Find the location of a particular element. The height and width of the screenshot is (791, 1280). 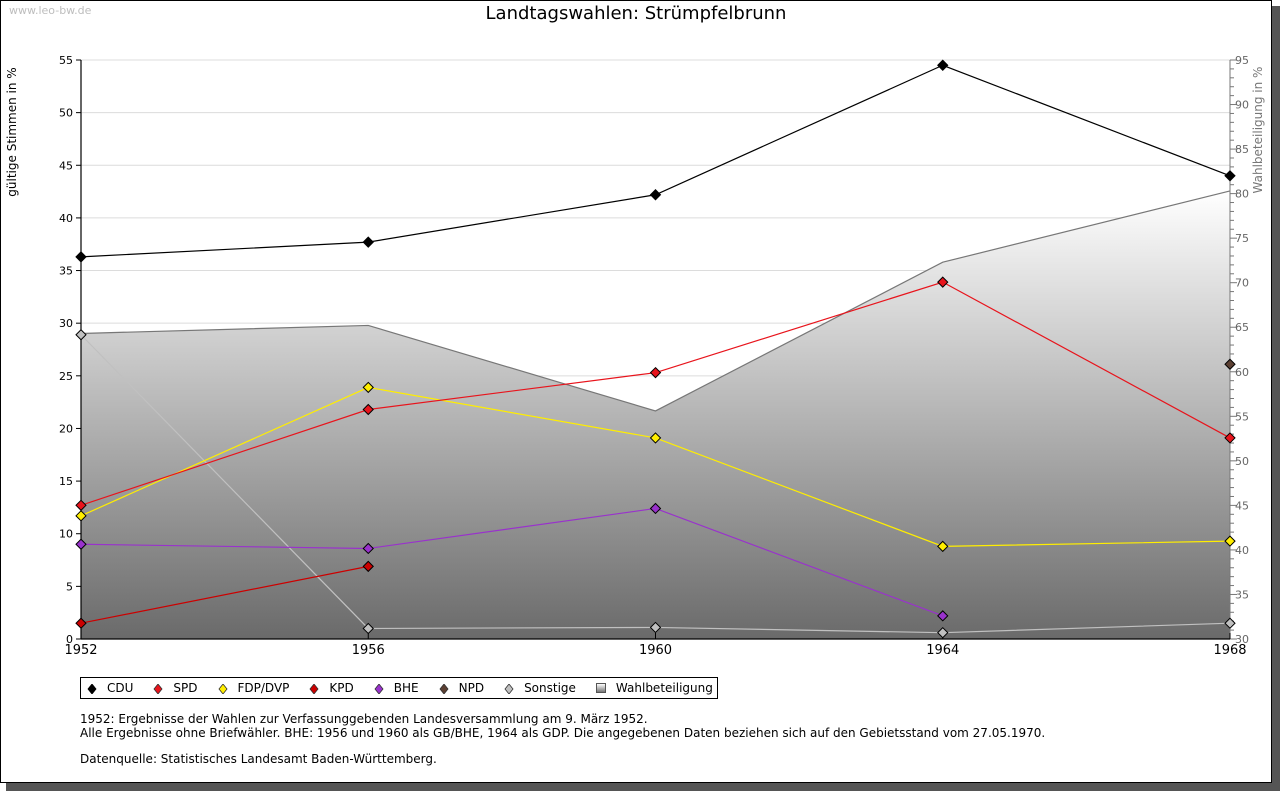

legend-label: FDP/DVP is located at coordinates (263, 688).